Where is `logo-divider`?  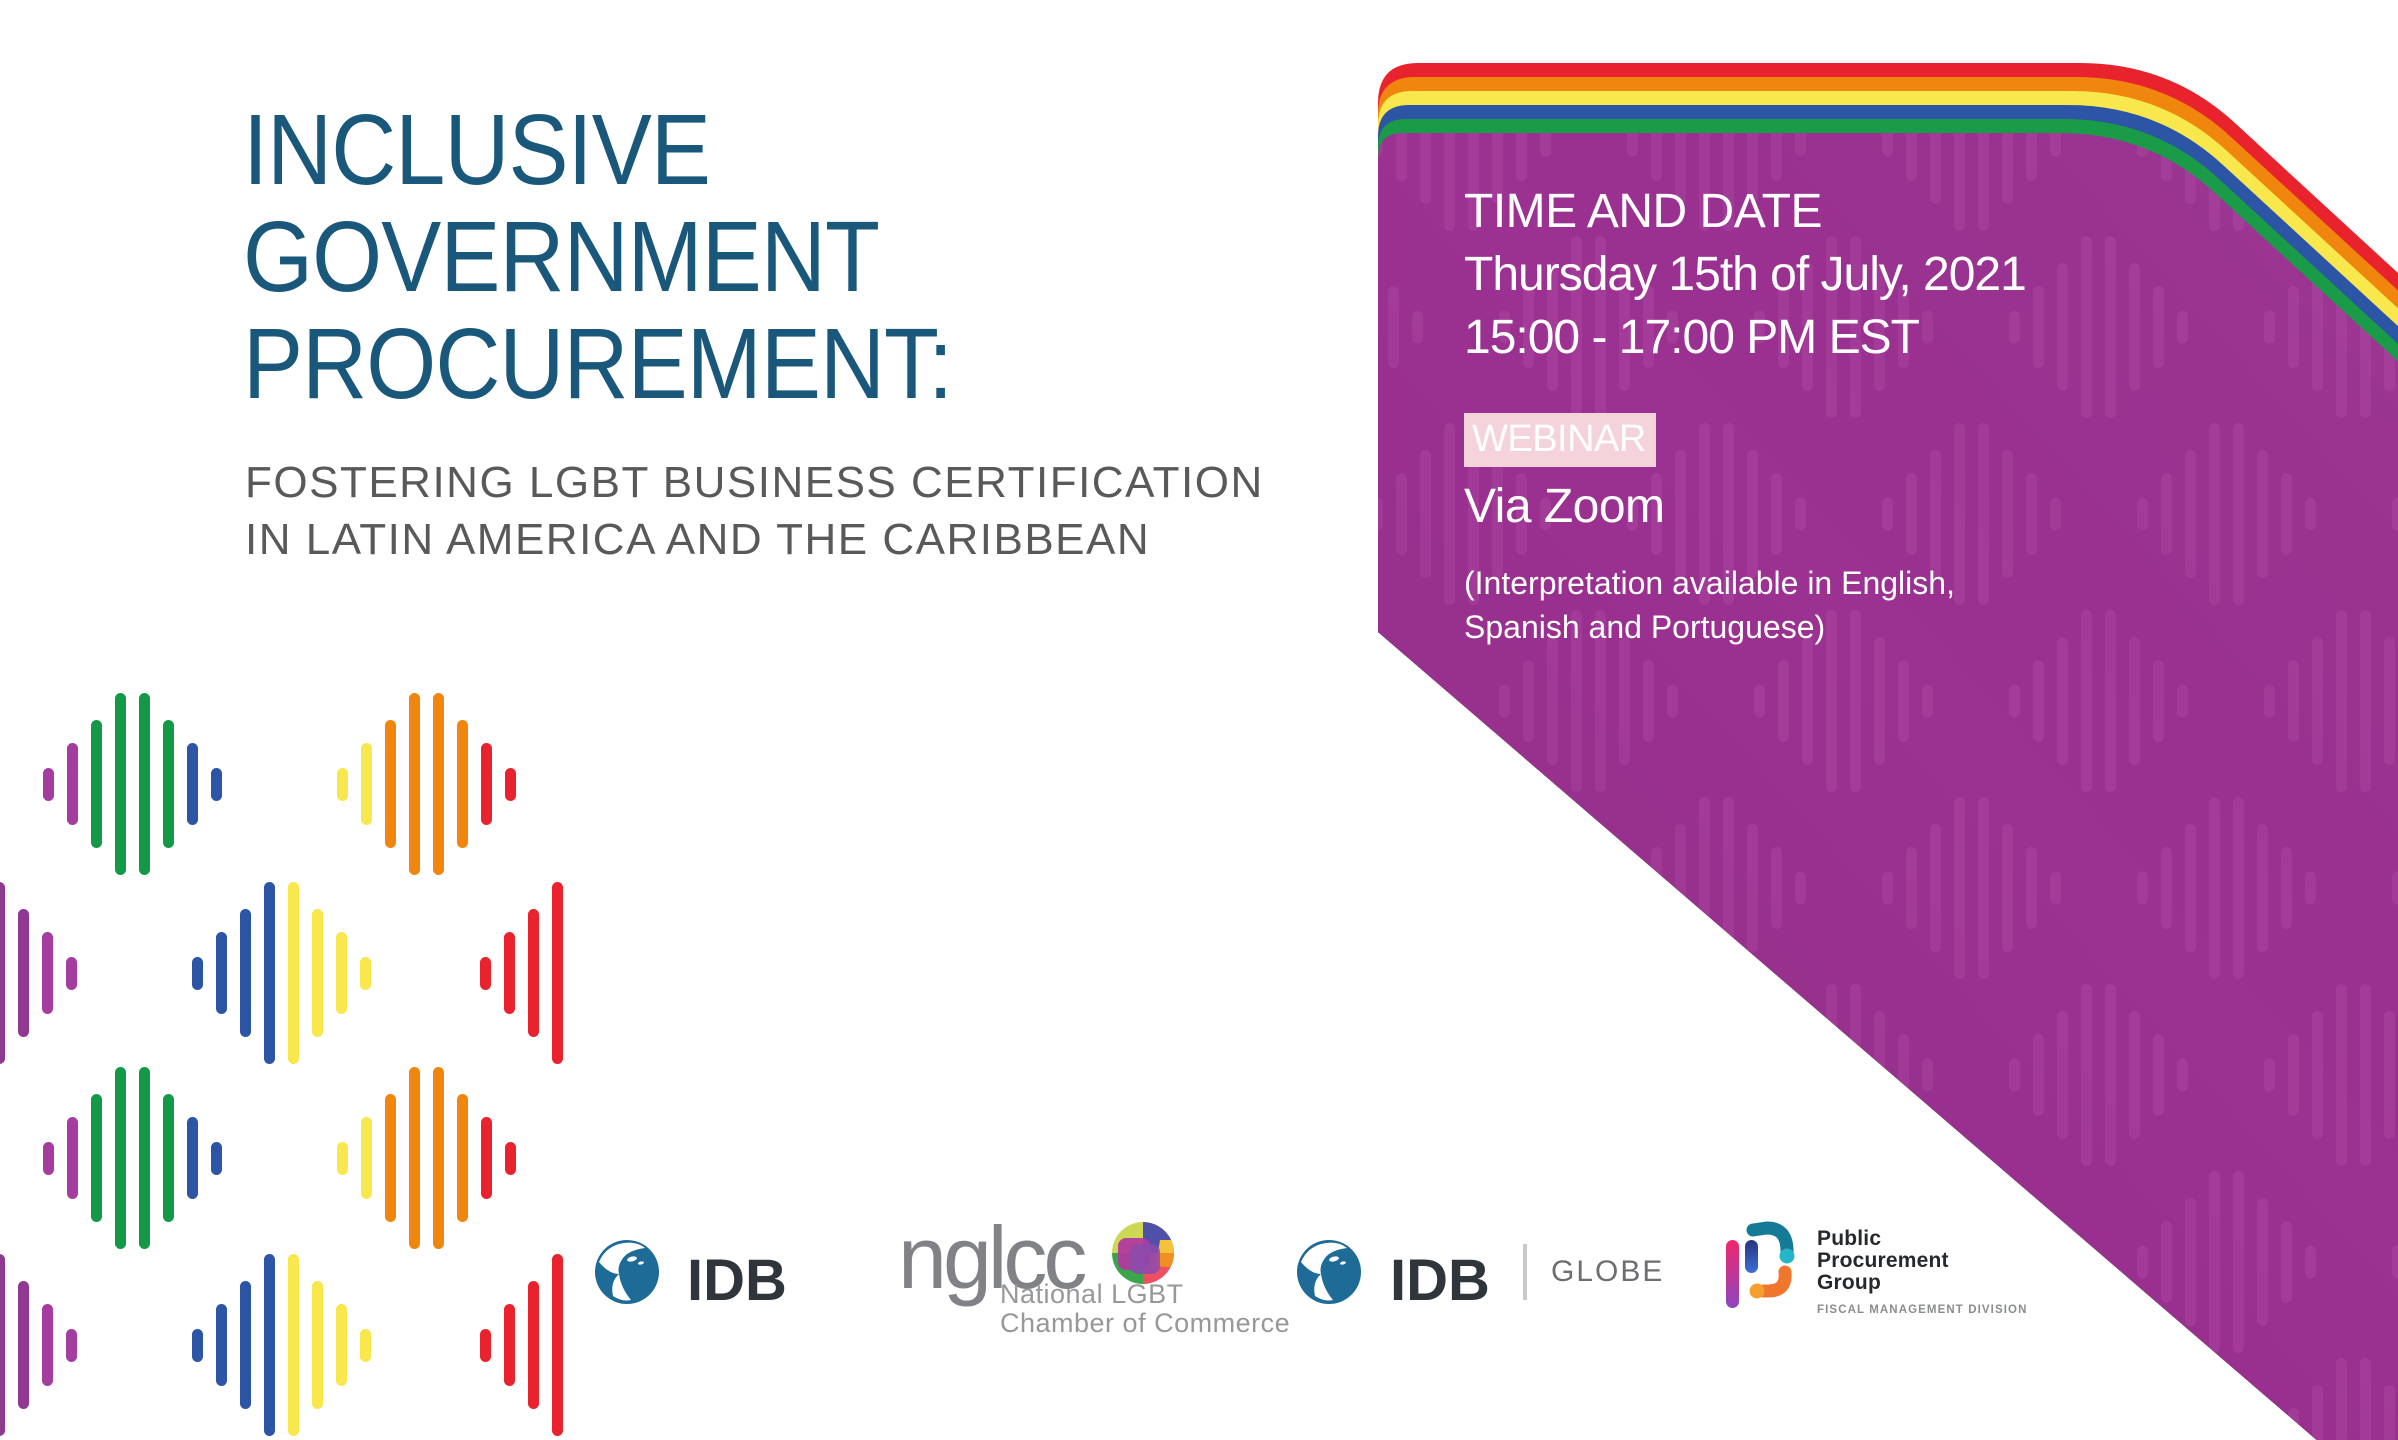
logo-divider is located at coordinates (1525, 1272).